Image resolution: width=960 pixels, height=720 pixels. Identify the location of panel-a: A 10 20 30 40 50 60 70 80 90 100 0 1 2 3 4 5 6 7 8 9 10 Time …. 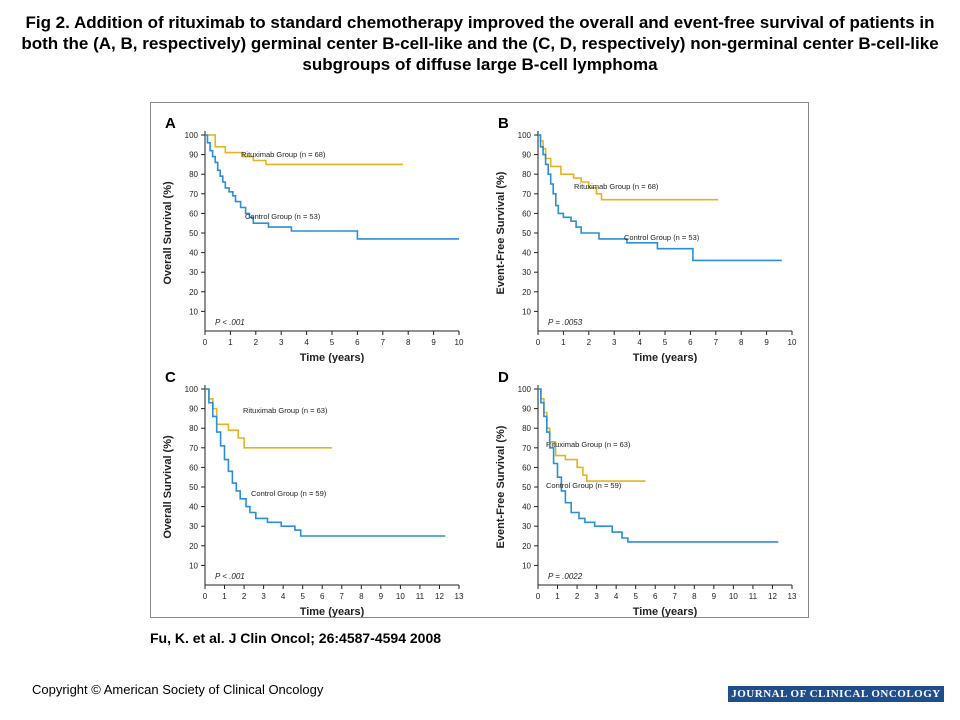
(318, 235).